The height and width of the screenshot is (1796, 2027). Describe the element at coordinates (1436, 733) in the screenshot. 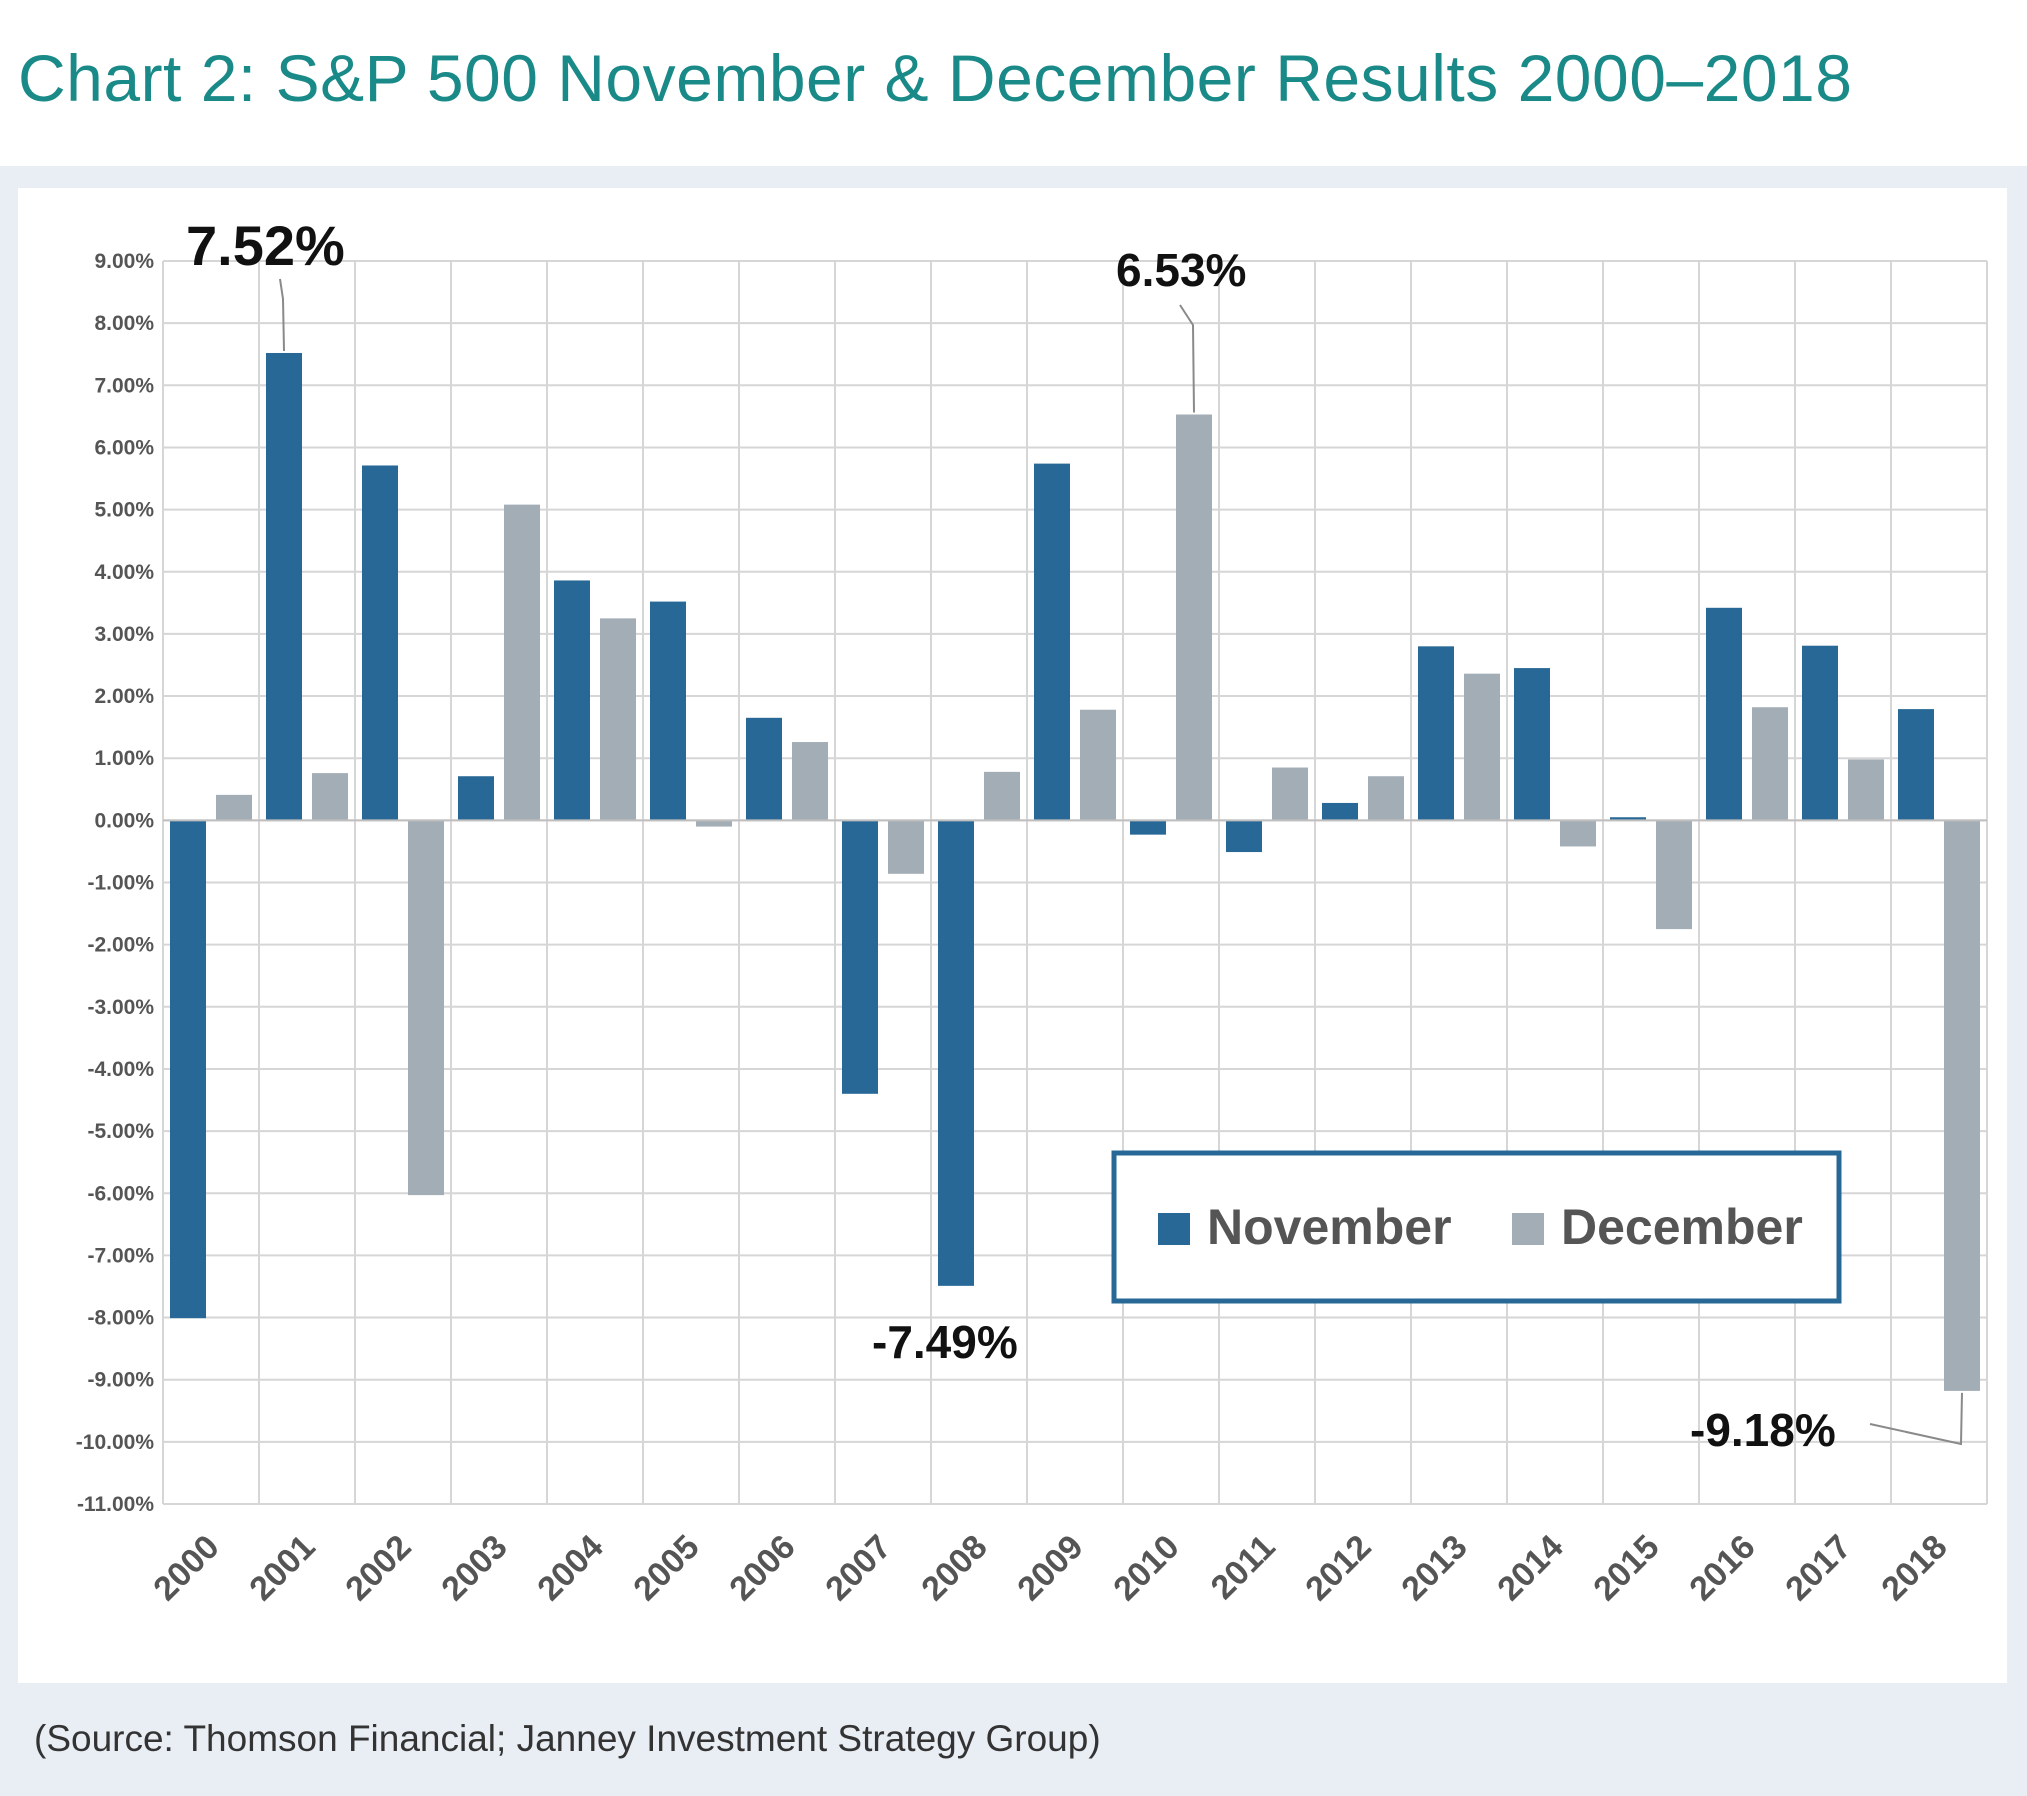

I see `bar-november-2013` at that location.